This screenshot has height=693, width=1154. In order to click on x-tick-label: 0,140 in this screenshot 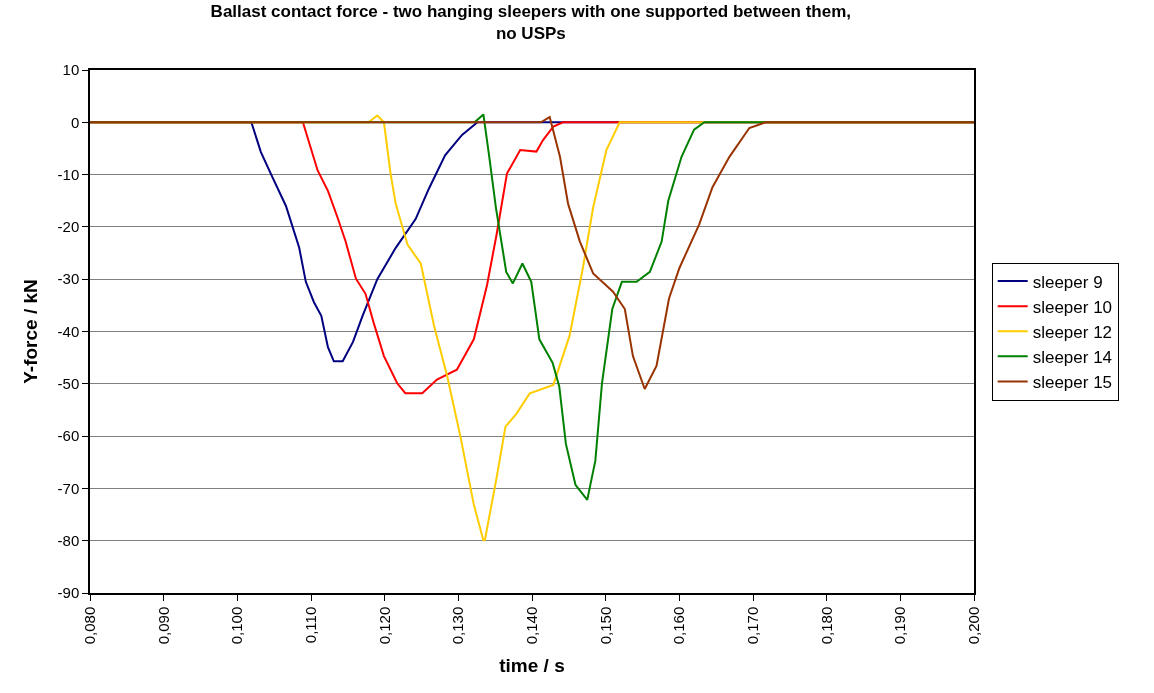, I will do `click(531, 625)`.